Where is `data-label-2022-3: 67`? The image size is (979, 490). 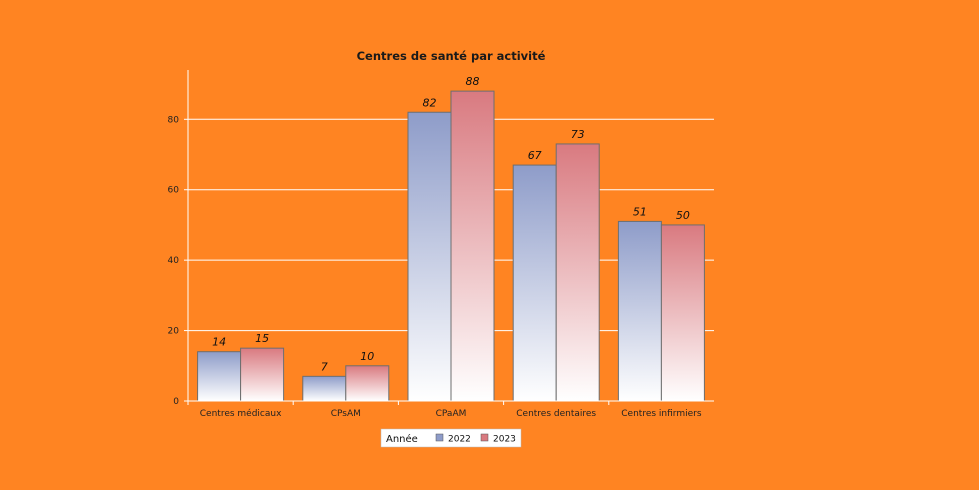 data-label-2022-3: 67 is located at coordinates (535, 155).